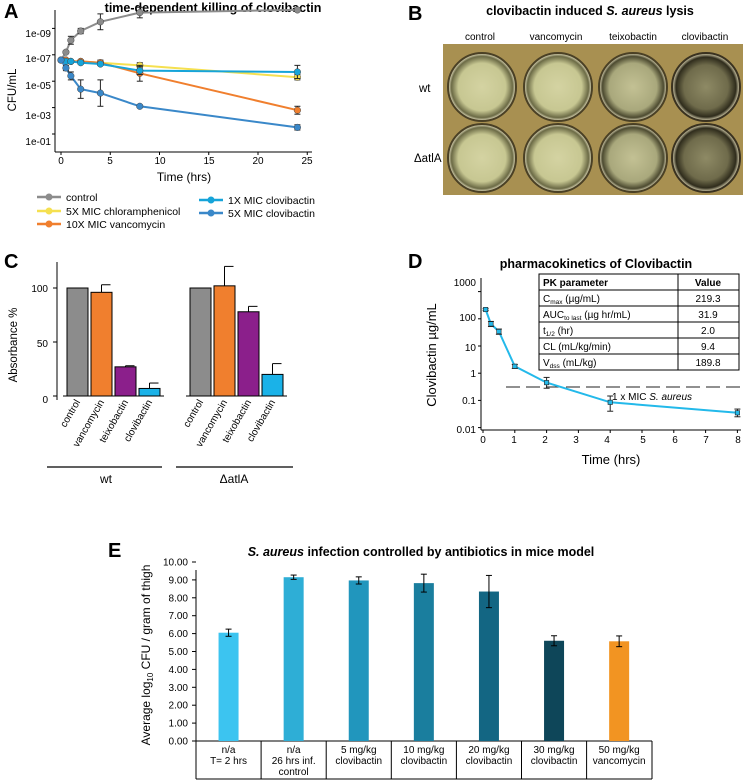 The width and height of the screenshot is (750, 781). Describe the element at coordinates (179, 580) in the screenshot. I see `panel-e-ytick-label: 9.00` at that location.